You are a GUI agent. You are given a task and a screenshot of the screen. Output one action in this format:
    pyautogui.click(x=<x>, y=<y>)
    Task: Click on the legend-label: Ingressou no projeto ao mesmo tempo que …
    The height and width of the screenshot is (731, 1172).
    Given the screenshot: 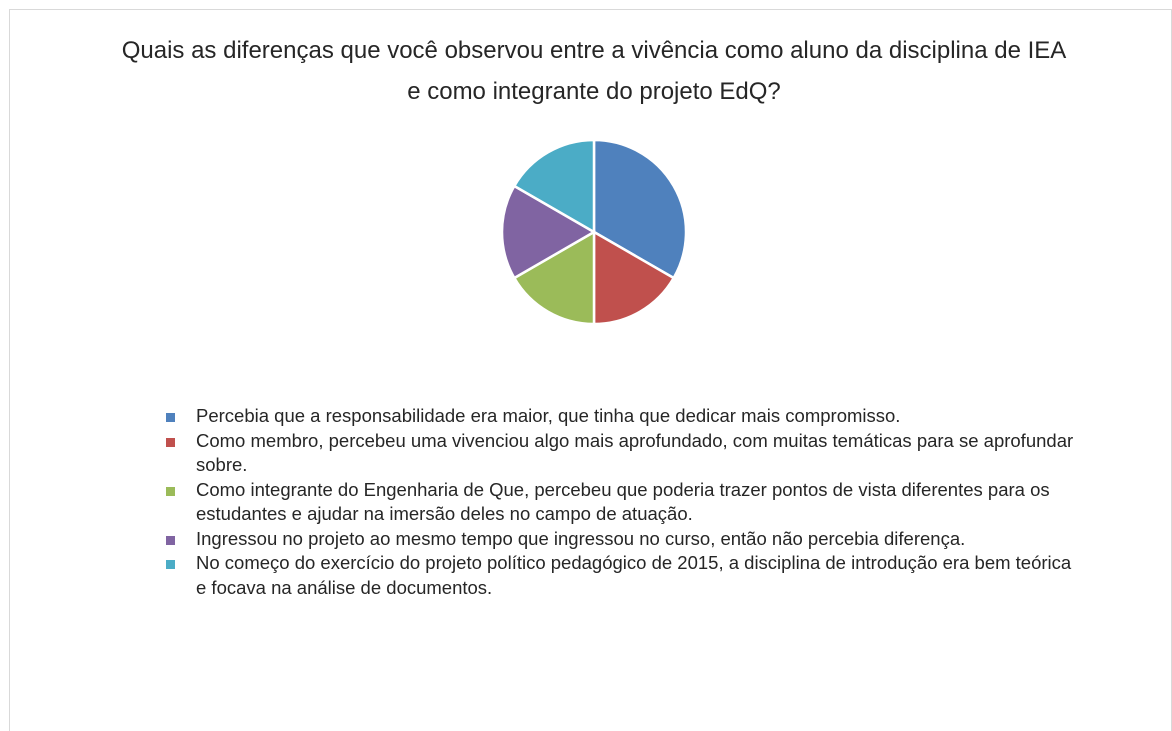 What is the action you would take?
    pyautogui.click(x=581, y=538)
    